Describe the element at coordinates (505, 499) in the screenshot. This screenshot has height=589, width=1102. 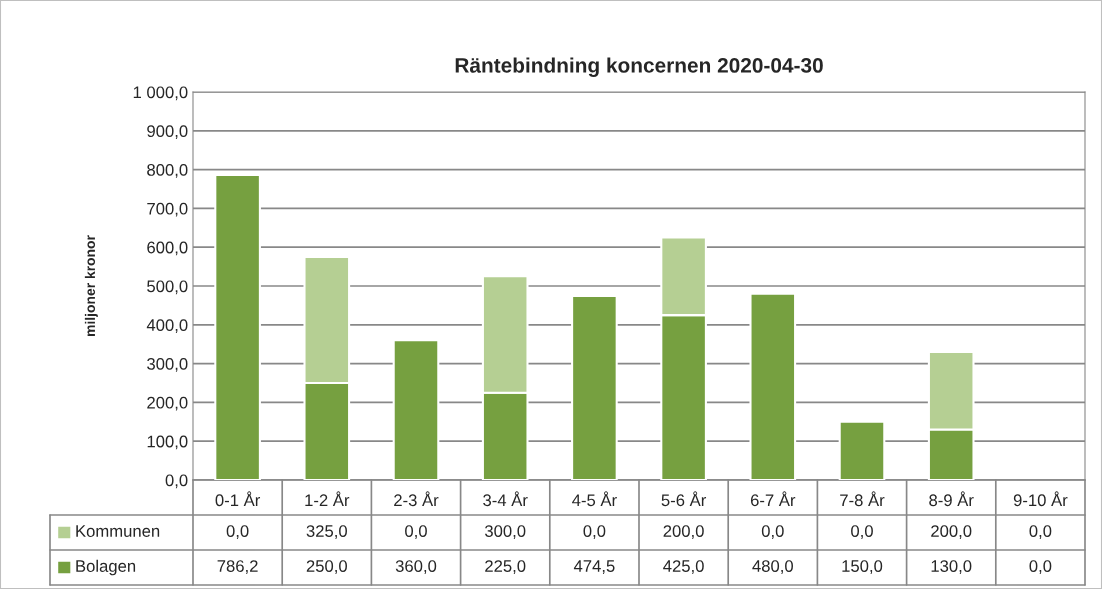
I see `x-tick-label: 3-4 År` at that location.